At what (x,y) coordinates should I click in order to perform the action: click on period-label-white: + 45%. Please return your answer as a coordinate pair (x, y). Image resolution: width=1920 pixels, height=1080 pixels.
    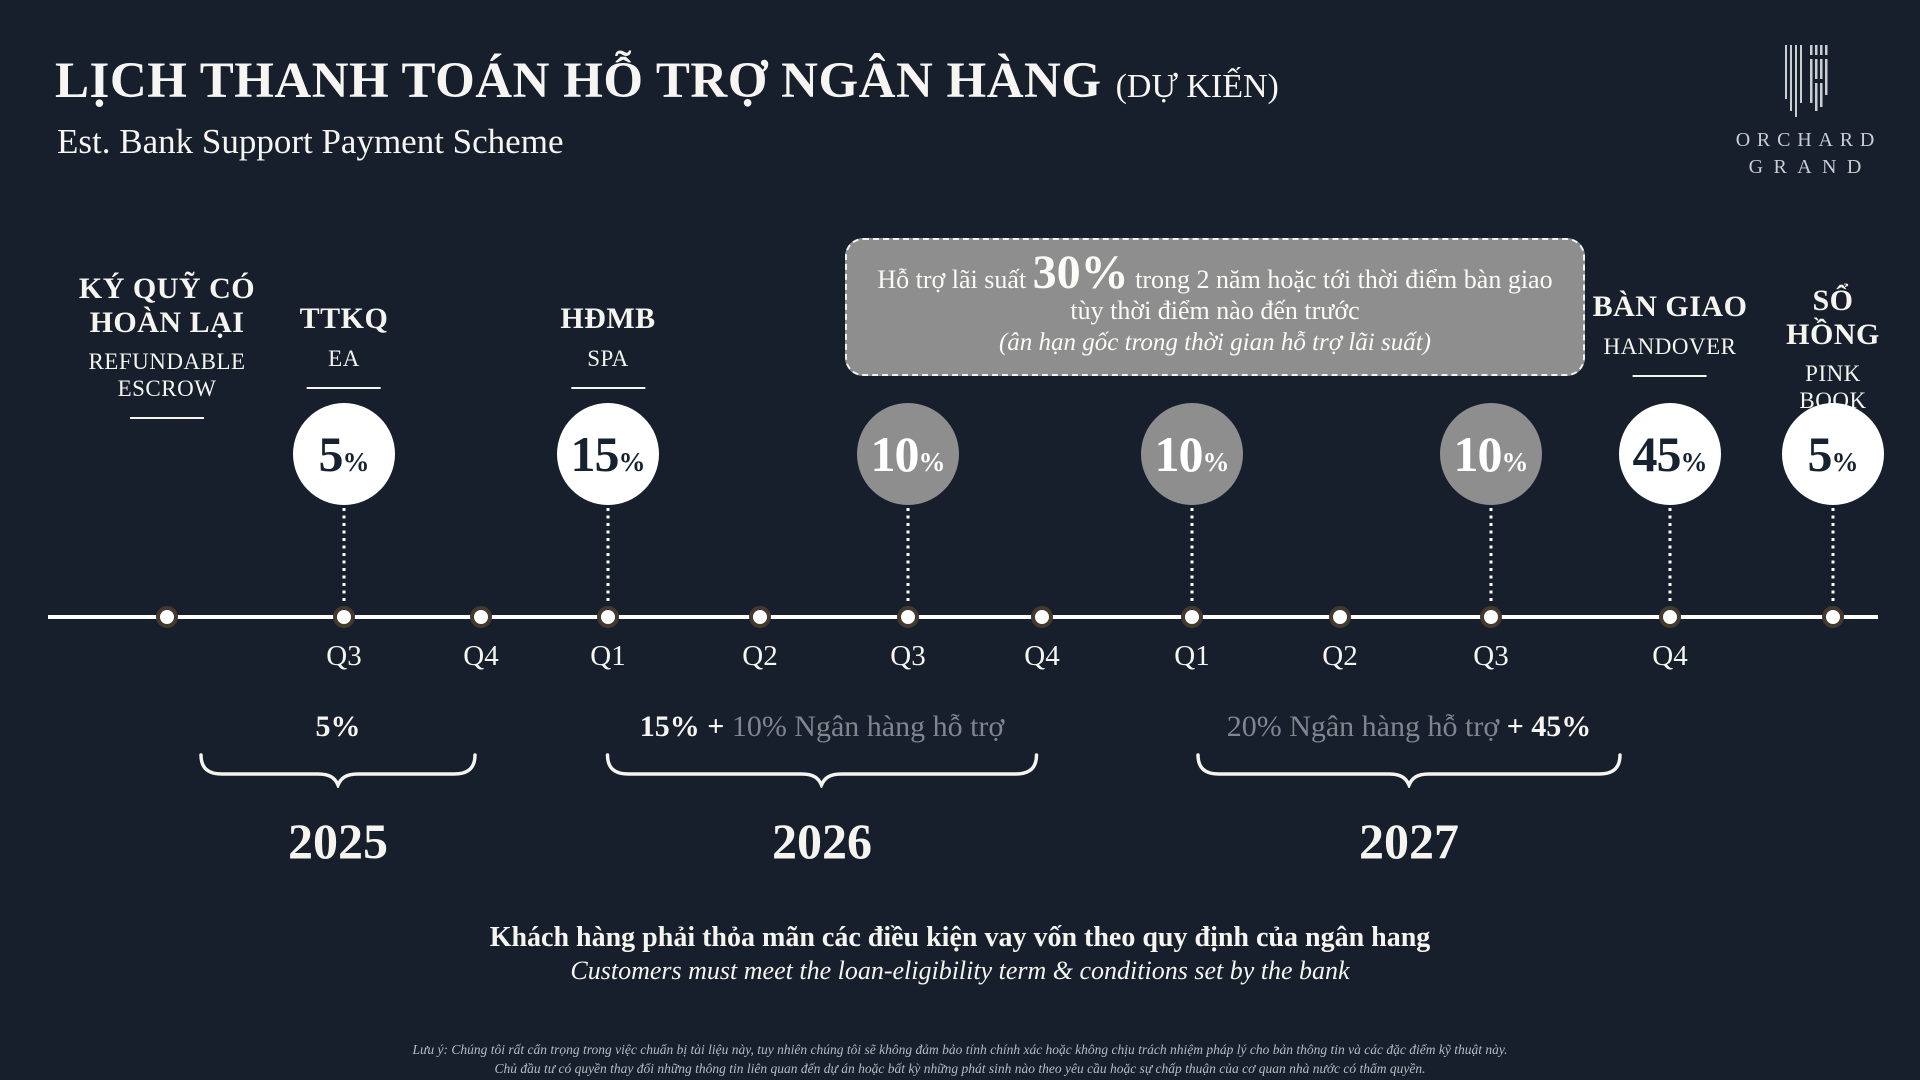
    Looking at the image, I should click on (1545, 726).